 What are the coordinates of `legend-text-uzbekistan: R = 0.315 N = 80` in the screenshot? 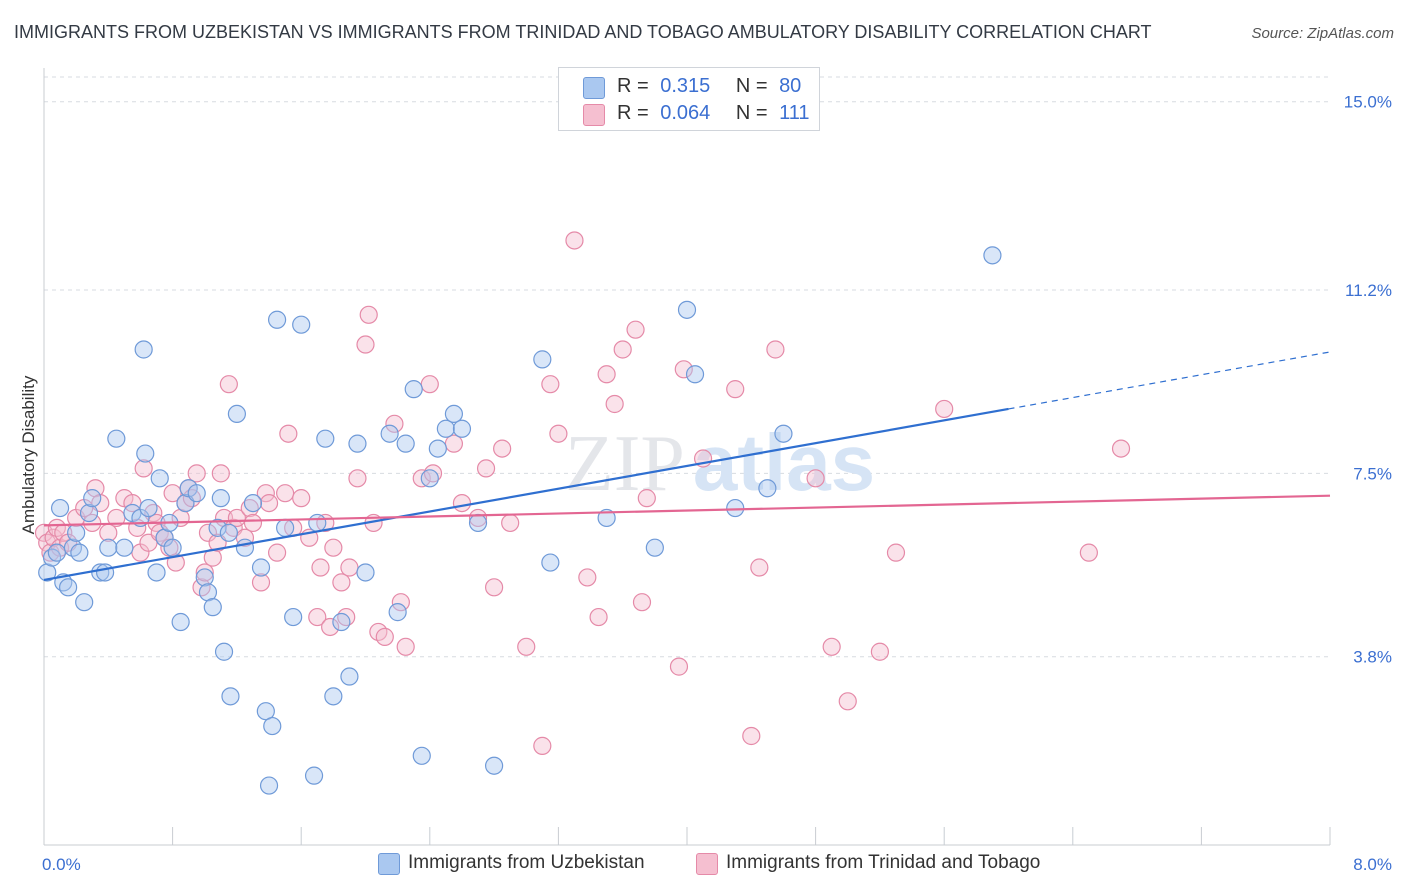 It's located at (709, 86).